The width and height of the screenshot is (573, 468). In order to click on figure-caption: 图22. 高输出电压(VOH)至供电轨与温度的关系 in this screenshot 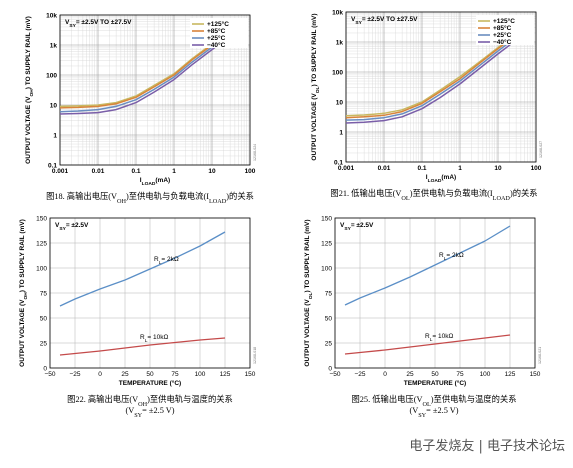, I will do `click(150, 401)`.